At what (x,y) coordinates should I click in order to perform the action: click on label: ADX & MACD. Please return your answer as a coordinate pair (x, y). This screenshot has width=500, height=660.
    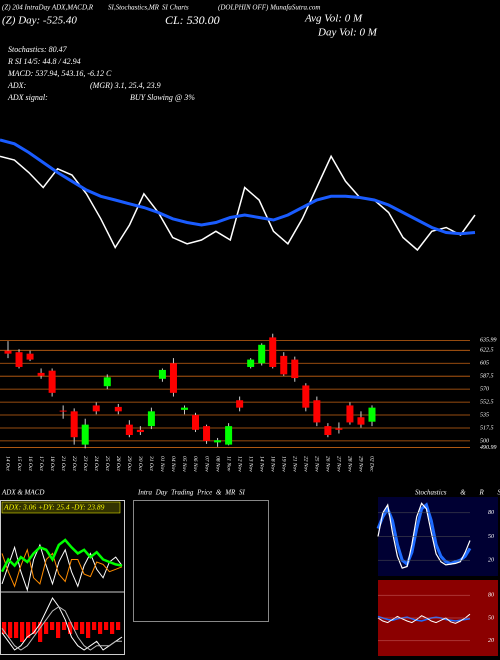
    Looking at the image, I should click on (22, 493).